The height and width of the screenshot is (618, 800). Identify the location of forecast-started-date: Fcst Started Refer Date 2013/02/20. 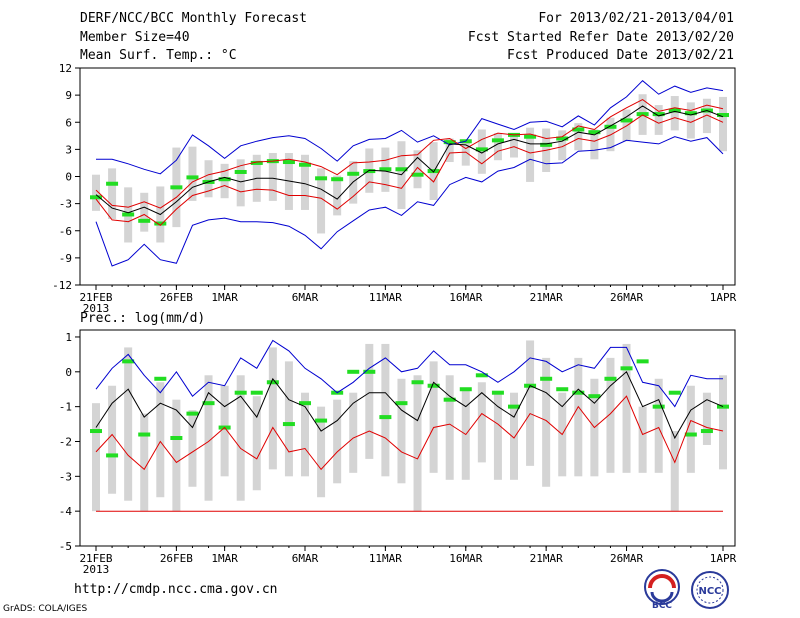
(600, 37).